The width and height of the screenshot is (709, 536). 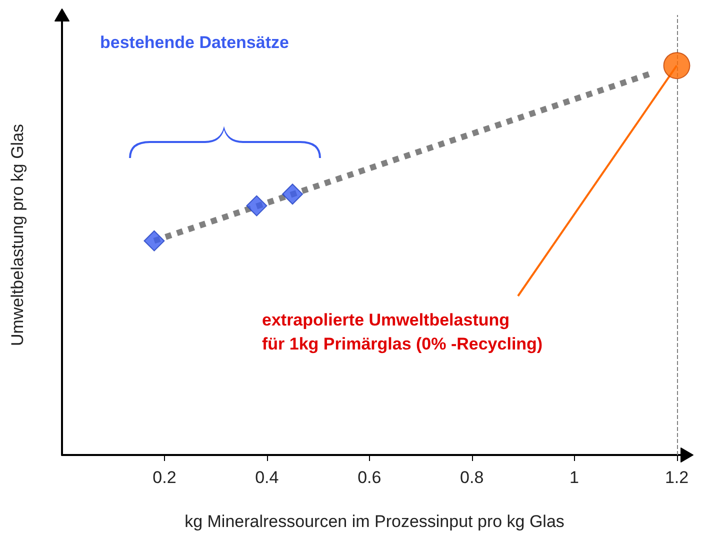 What do you see at coordinates (267, 477) in the screenshot?
I see `x-tick-label: 0.4` at bounding box center [267, 477].